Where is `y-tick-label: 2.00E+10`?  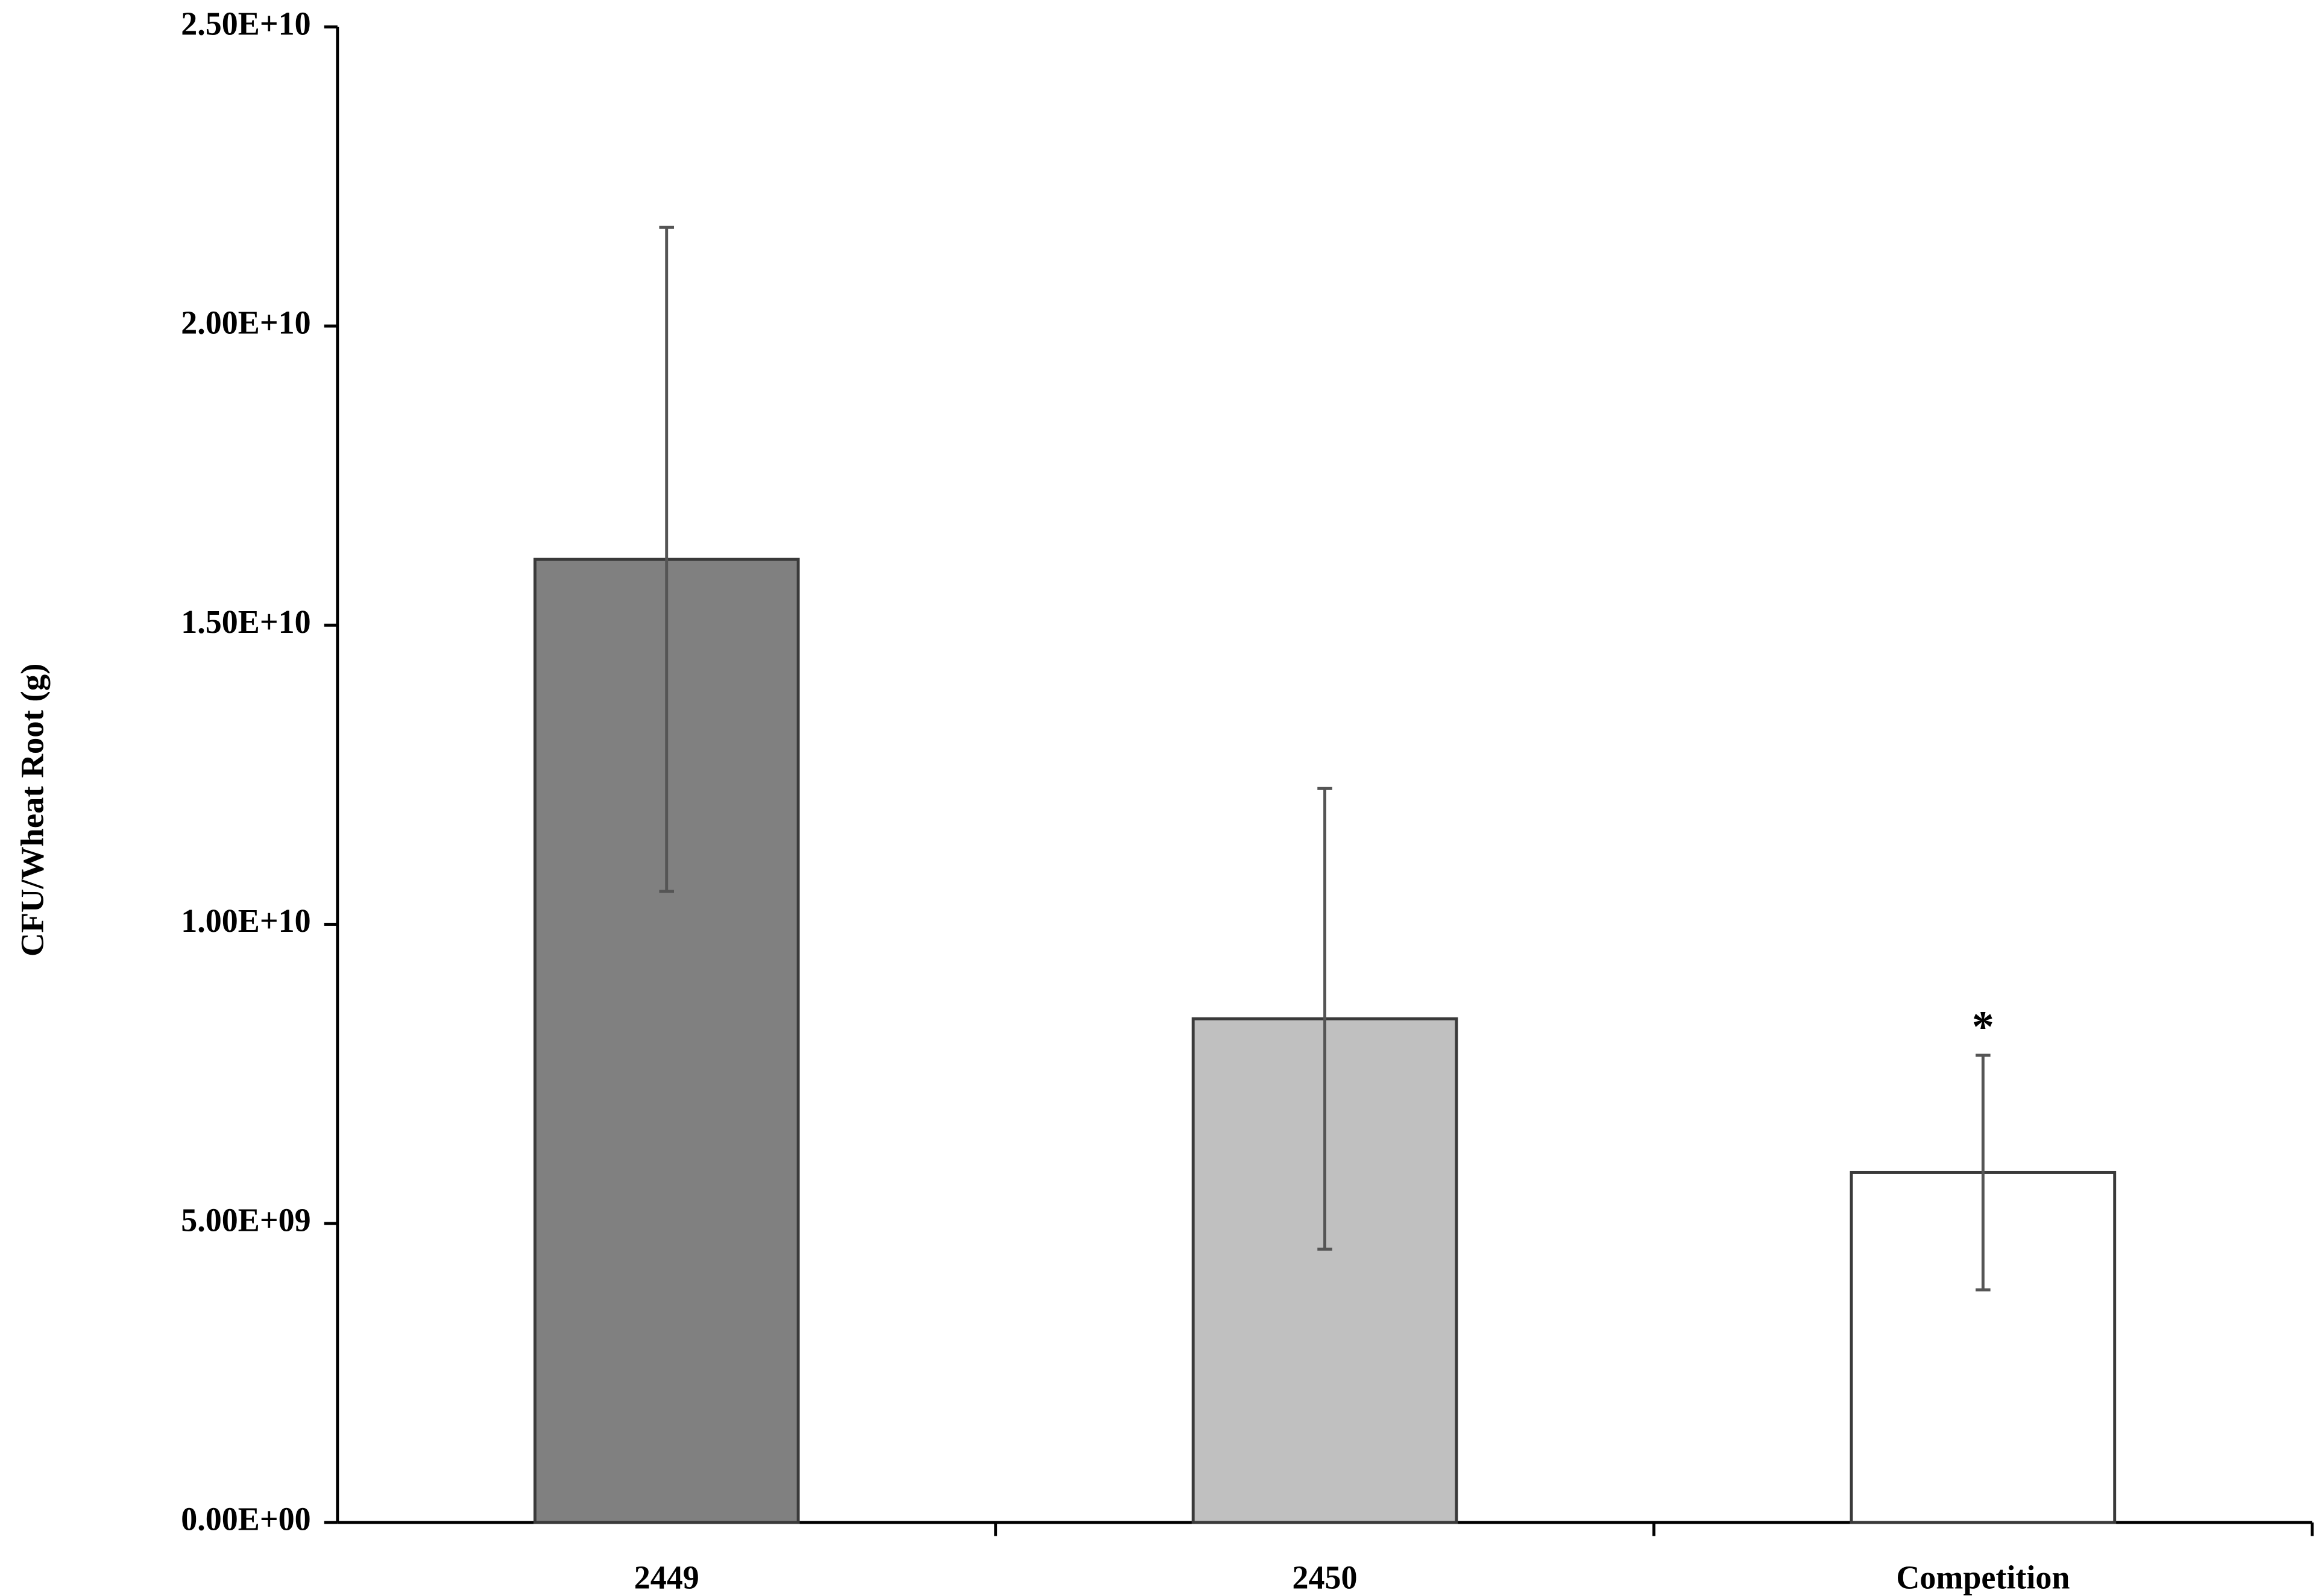 y-tick-label: 2.00E+10 is located at coordinates (245, 323).